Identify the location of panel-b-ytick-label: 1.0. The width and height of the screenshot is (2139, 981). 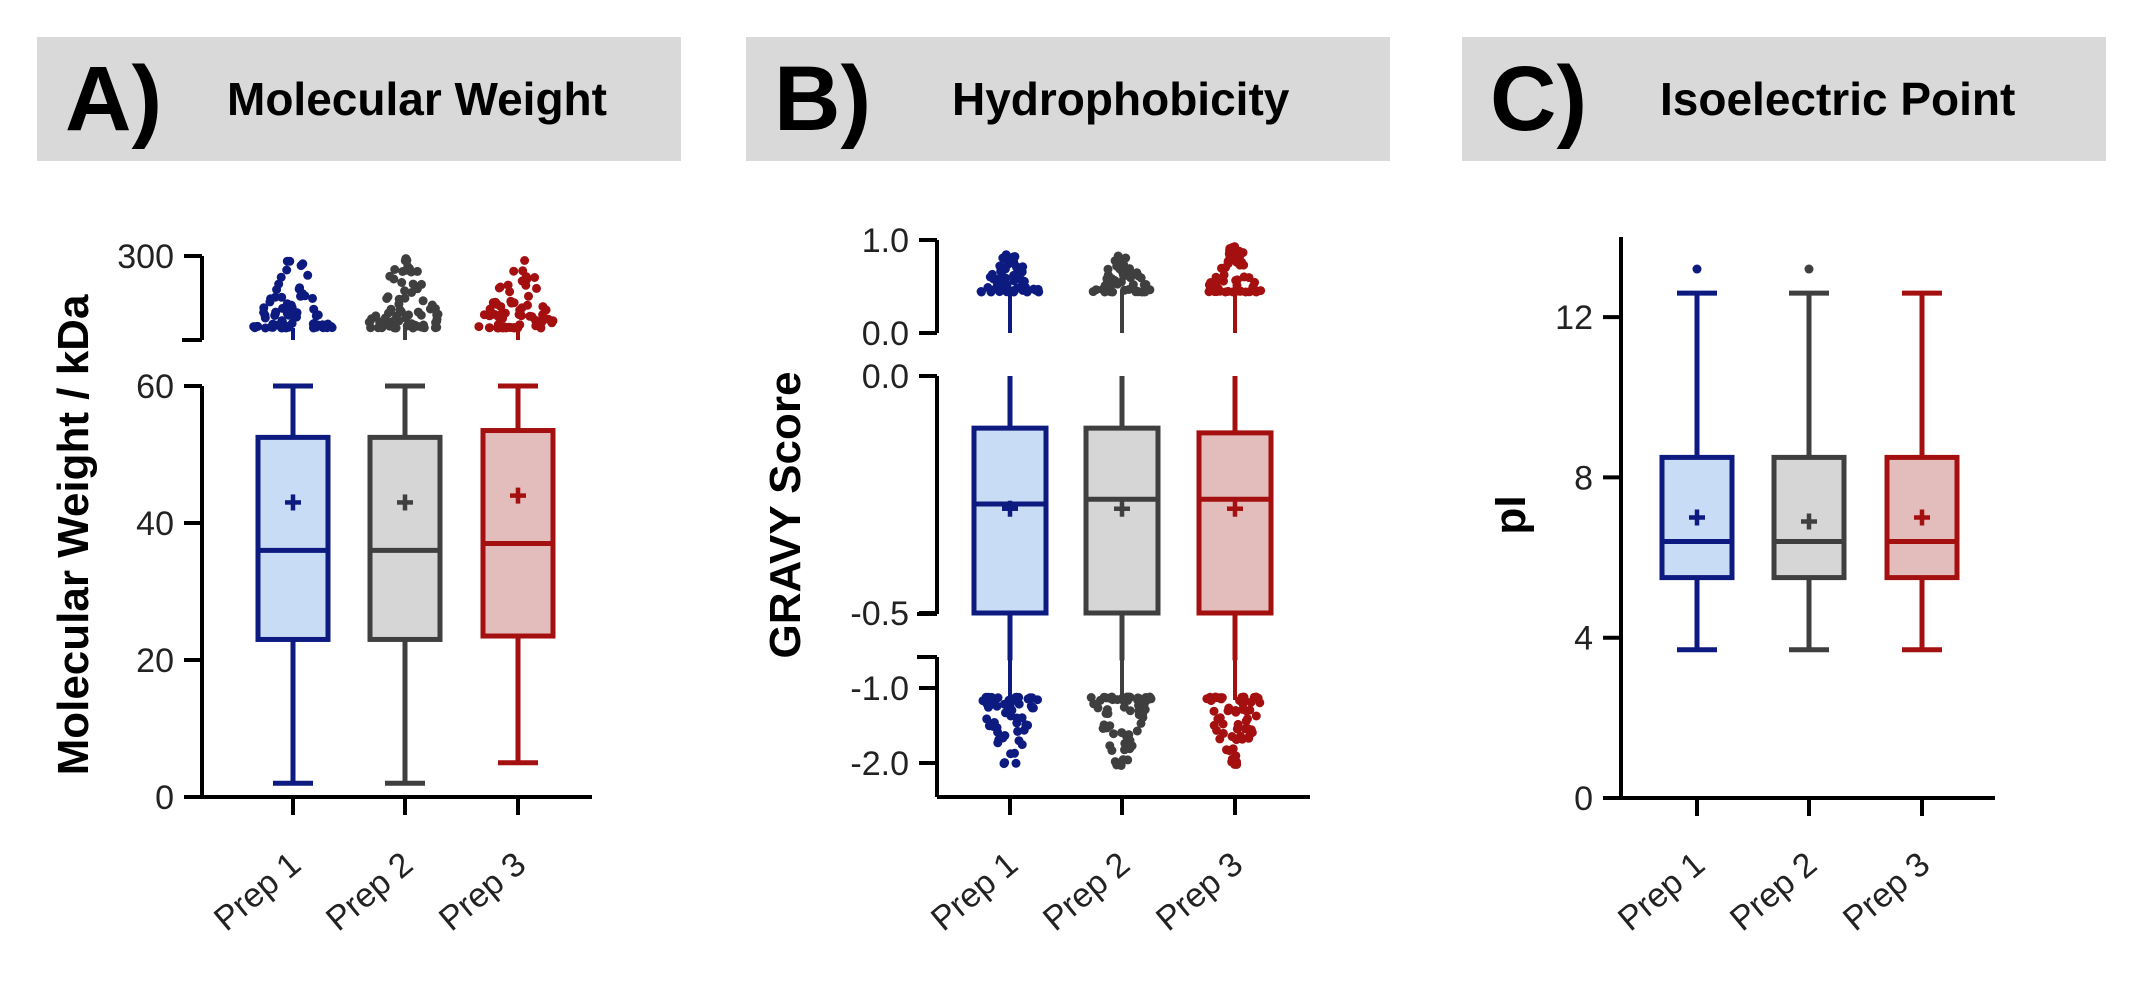
(885, 241).